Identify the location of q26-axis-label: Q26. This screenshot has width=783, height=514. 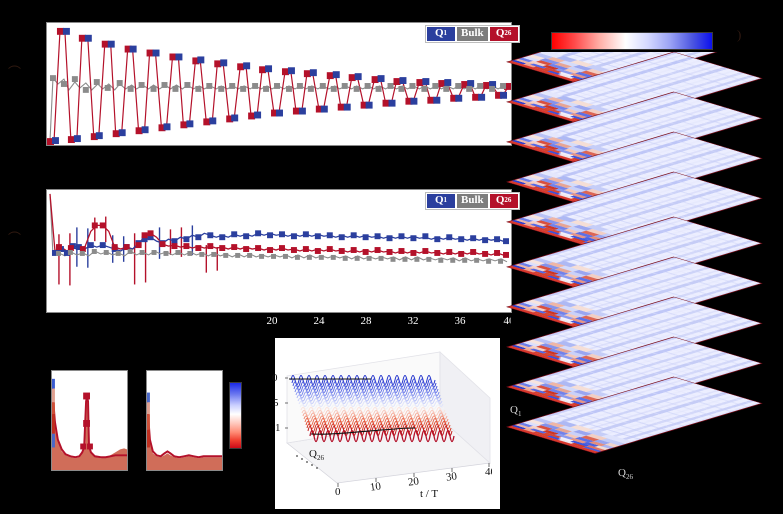
(316, 455).